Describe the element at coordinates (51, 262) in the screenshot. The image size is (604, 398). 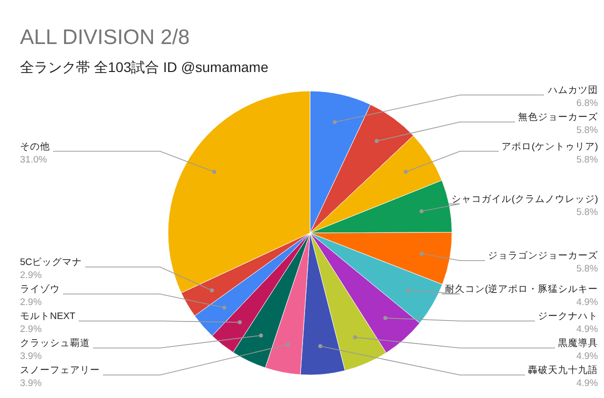
I see `slice-label: 5Cビッグマナ` at that location.